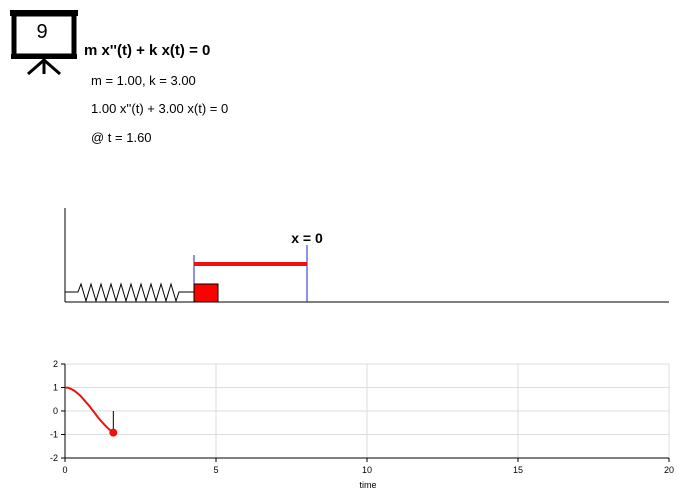 This screenshot has height=492, width=692. Describe the element at coordinates (143, 80) in the screenshot. I see `parameter-values: m = 1.00, k = 3.00` at that location.